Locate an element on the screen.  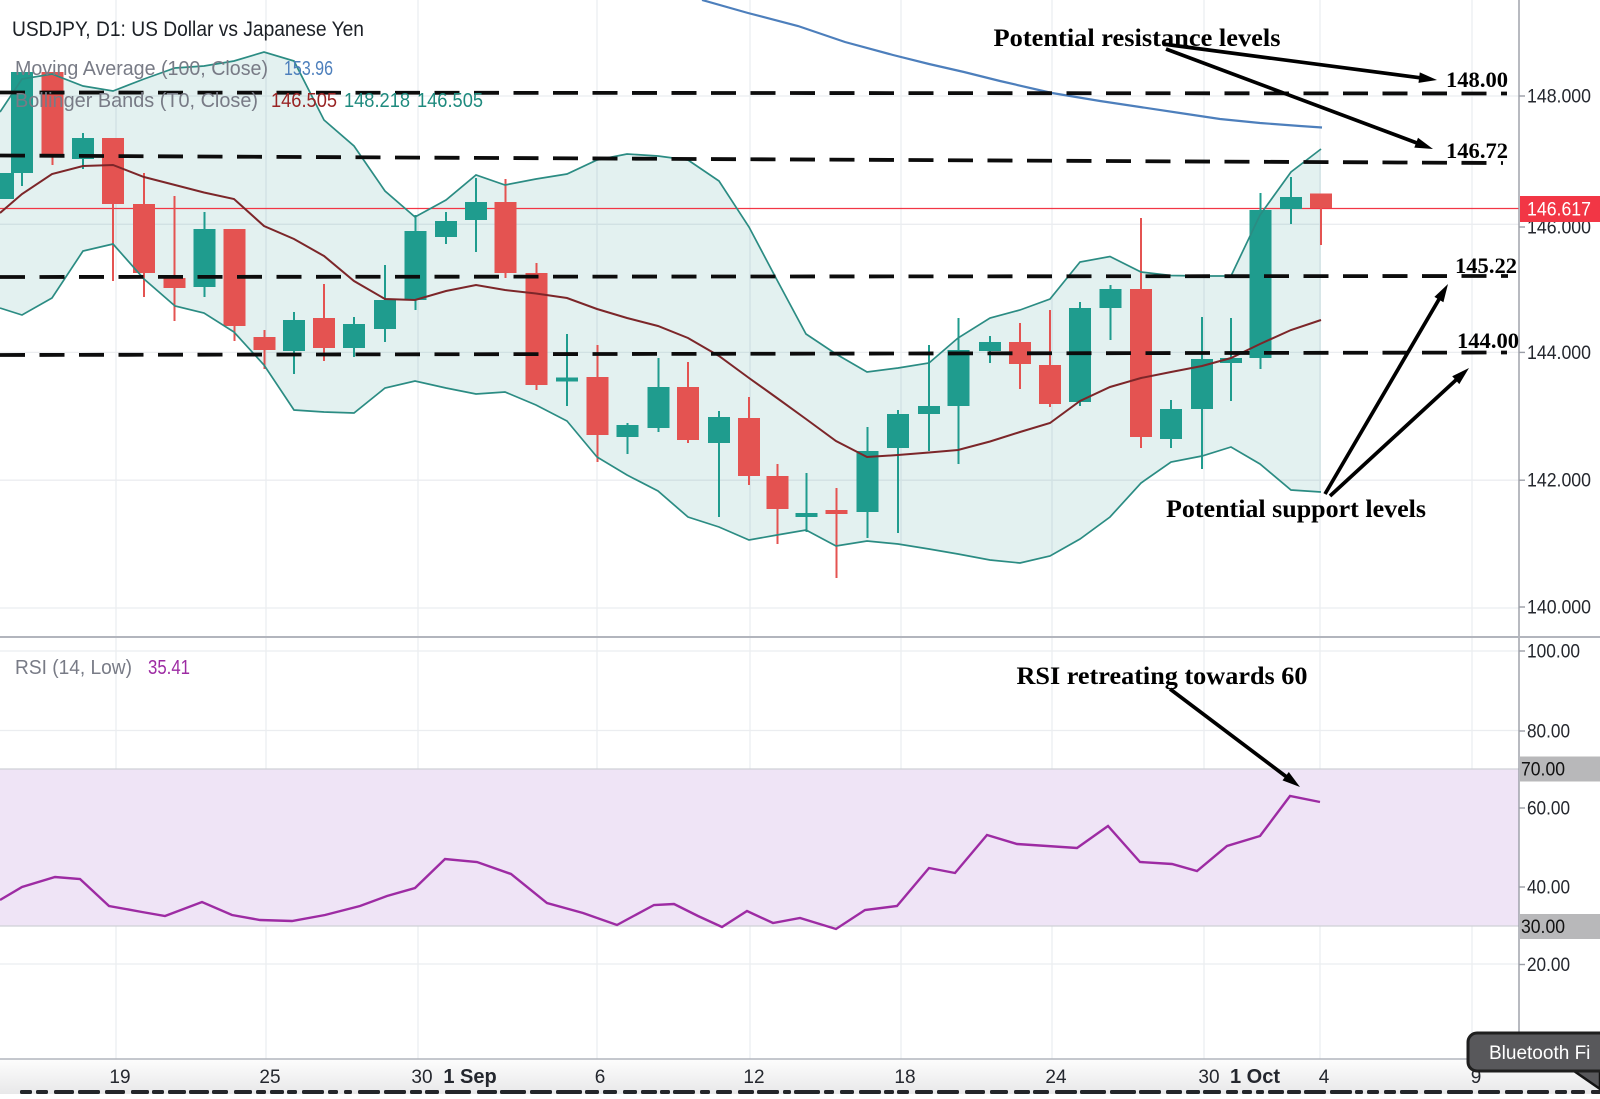
svg-text: Bluetooth Fi is located at coordinates (1539, 1053).